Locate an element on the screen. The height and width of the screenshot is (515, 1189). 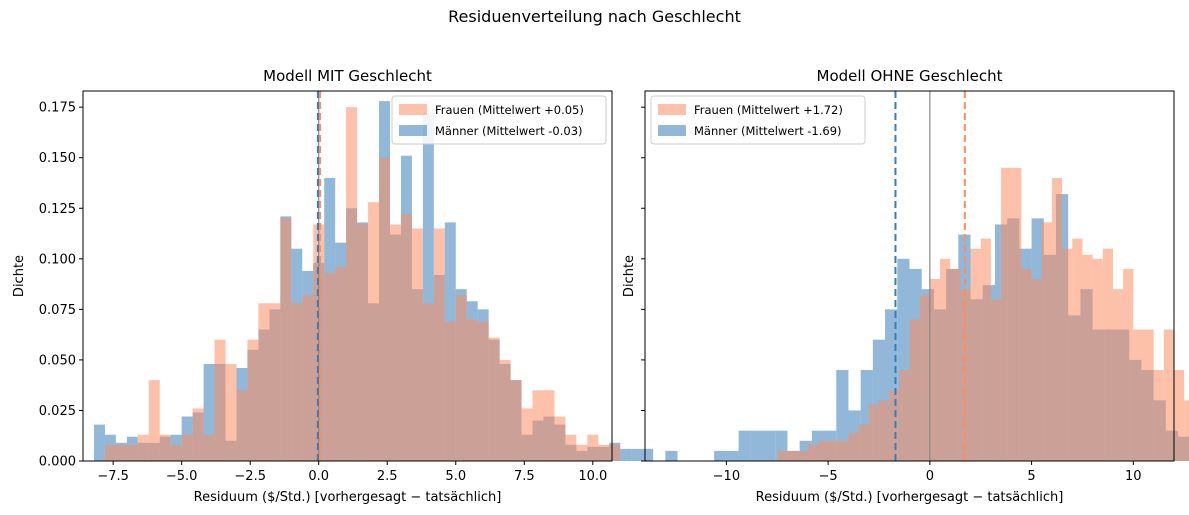
y-tick-label: 0.000 is located at coordinates (57, 462).